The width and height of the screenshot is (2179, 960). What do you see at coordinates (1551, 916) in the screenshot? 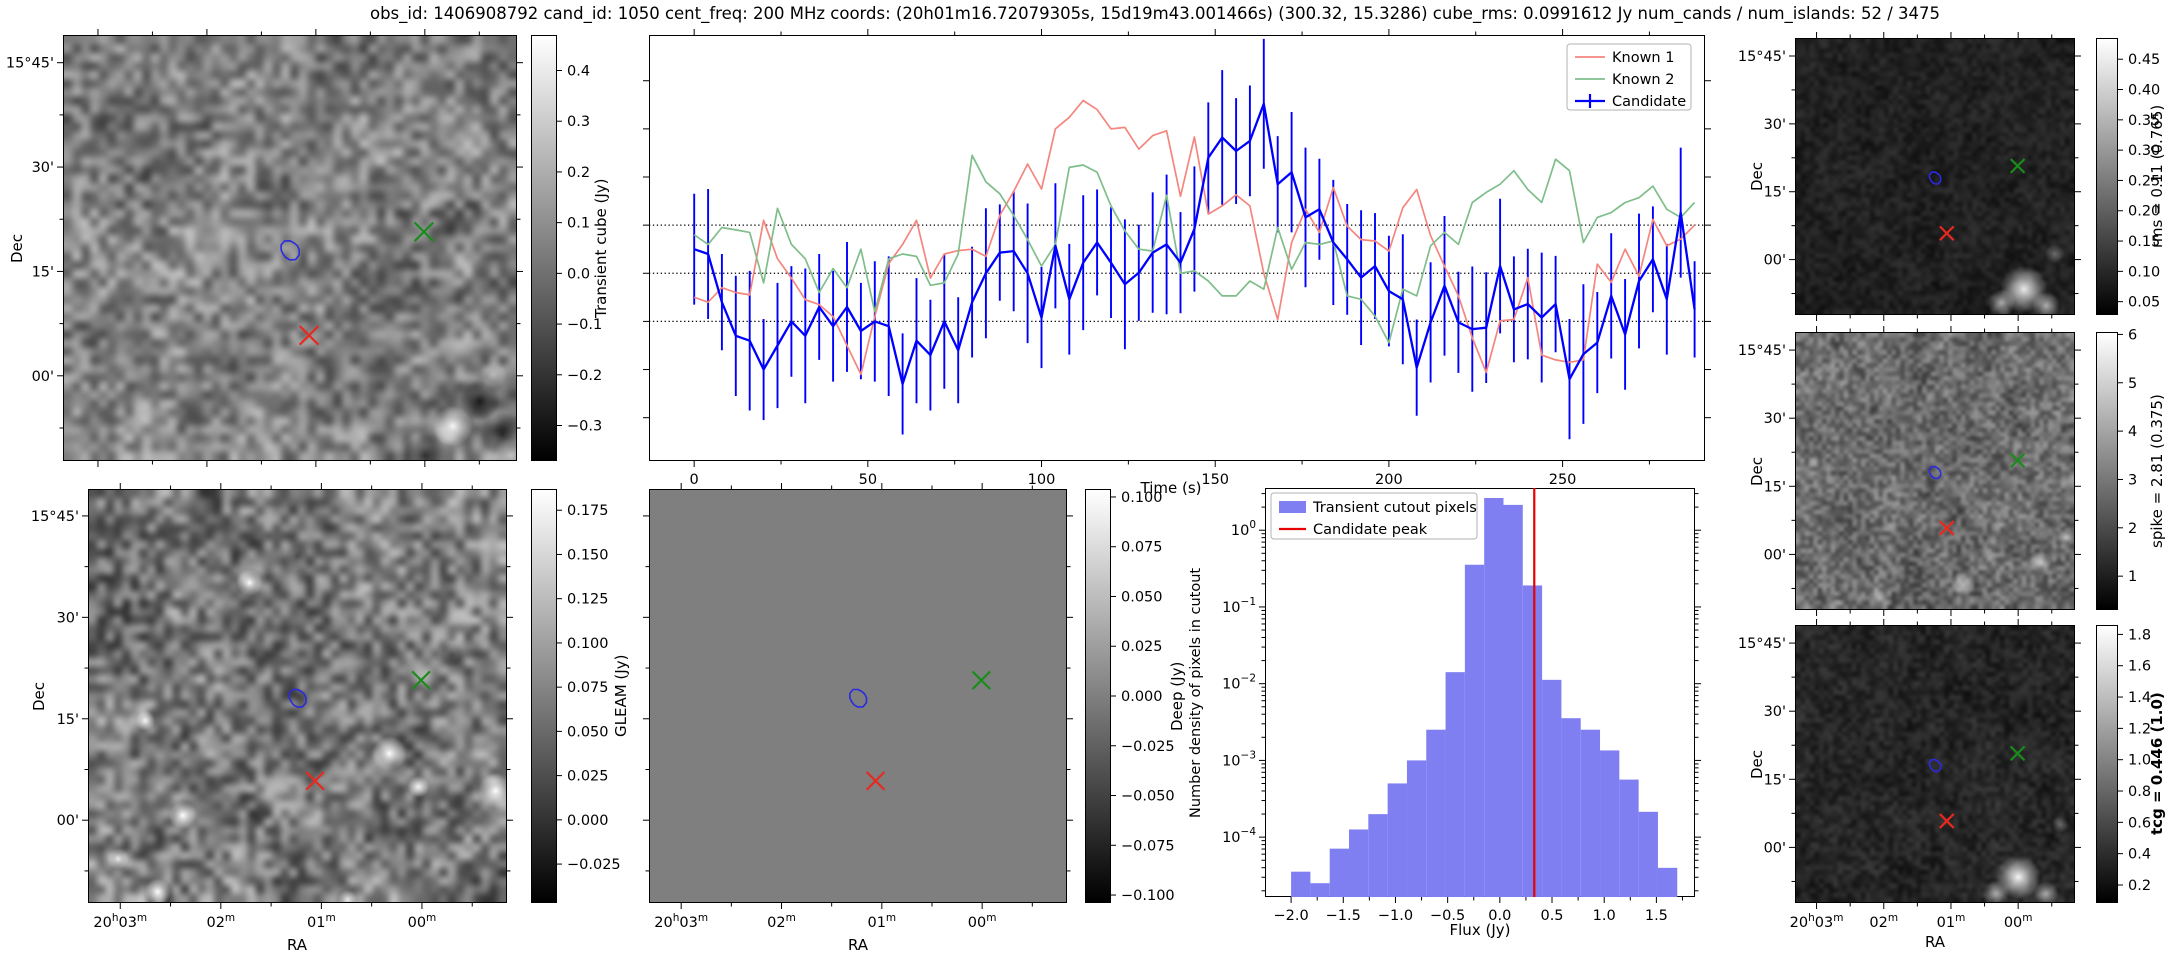
I see `flux-tick-label: 0.5` at bounding box center [1551, 916].